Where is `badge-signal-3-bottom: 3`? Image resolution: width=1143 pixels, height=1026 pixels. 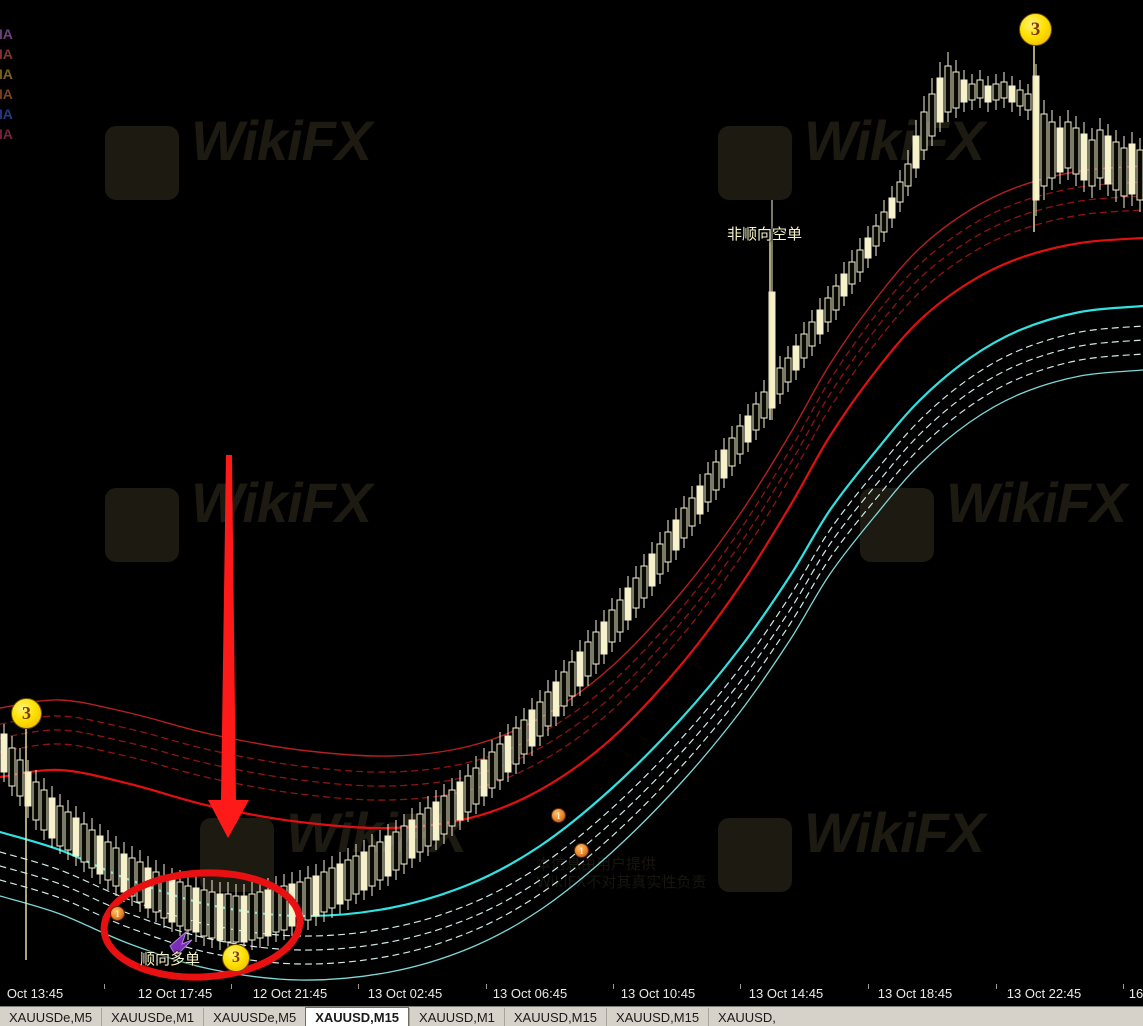 badge-signal-3-bottom: 3 is located at coordinates (236, 958).